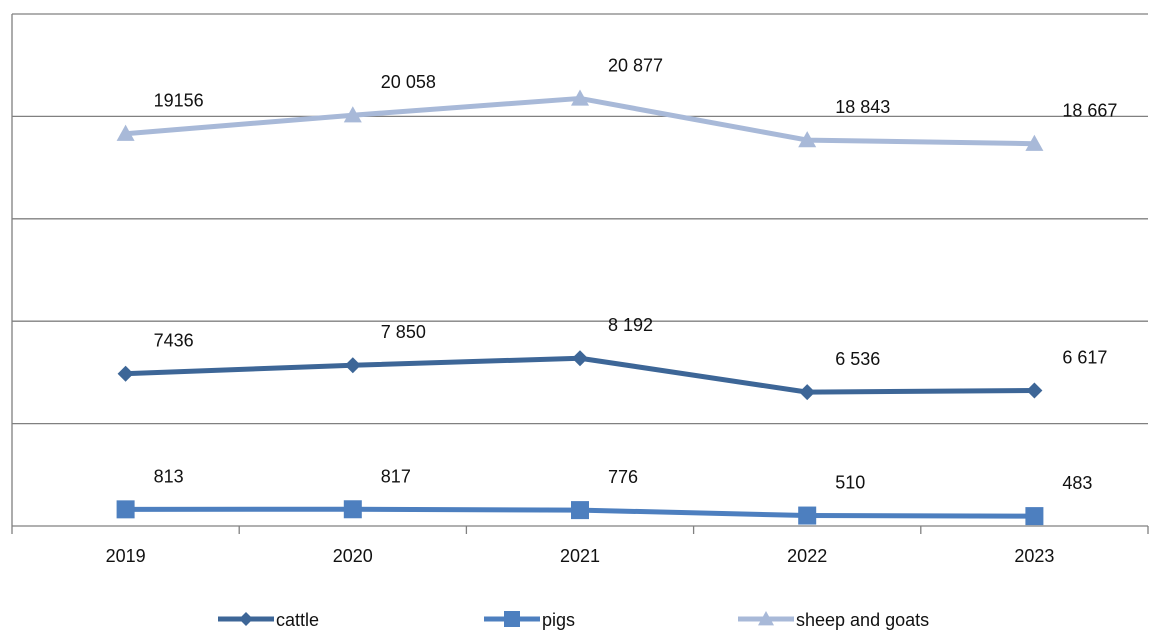  I want to click on data-label: 7436, so click(174, 341).